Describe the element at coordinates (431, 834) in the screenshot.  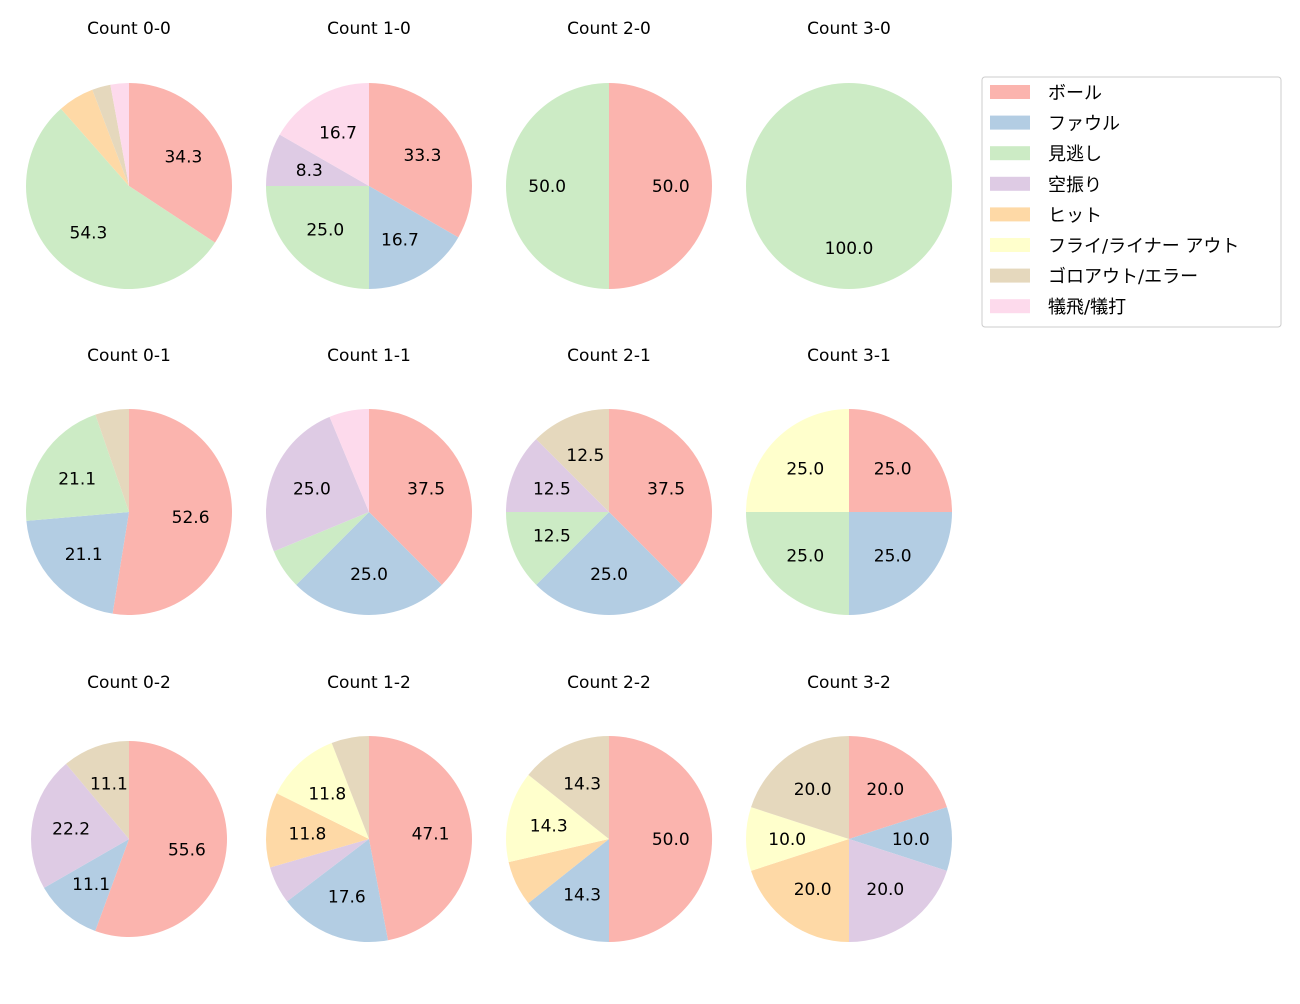
I see `slice-label: 47.1` at that location.